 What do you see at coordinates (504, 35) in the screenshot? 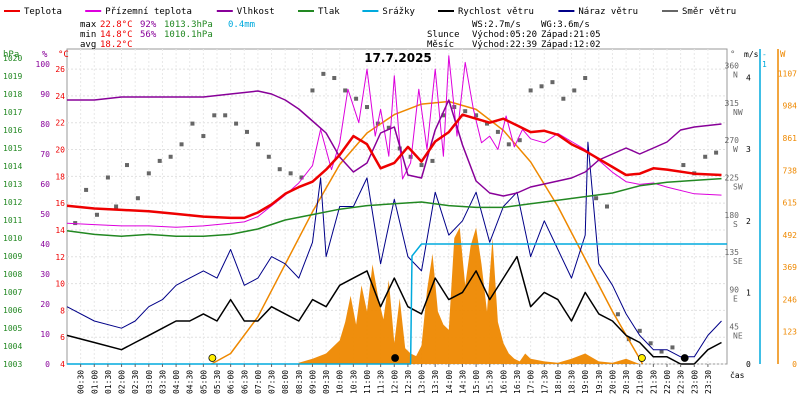
I see `info-sun-rise: Východ:05:20` at bounding box center [504, 35].